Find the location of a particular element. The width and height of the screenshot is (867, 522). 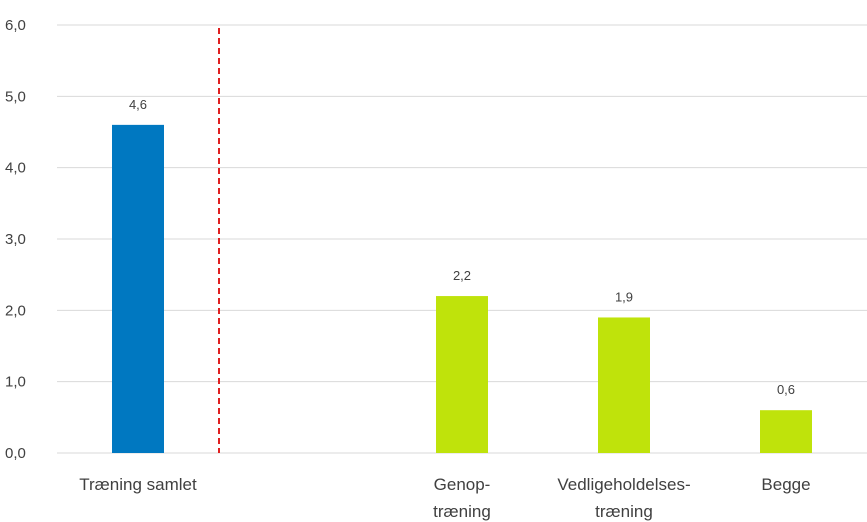

y-axis-tick-labels: 0,0 1,0 2,0 3,0 4,0 5,0 6,0 is located at coordinates (15, 239).